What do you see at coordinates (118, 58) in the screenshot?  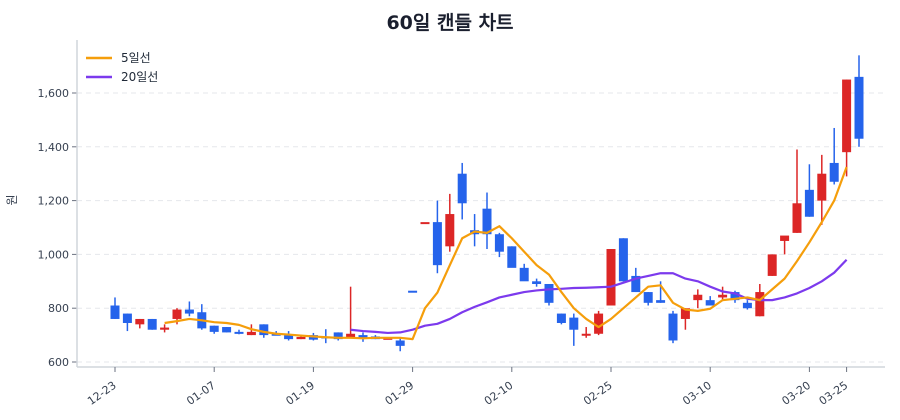 I see `legend-item-ma5: 5일선` at bounding box center [118, 58].